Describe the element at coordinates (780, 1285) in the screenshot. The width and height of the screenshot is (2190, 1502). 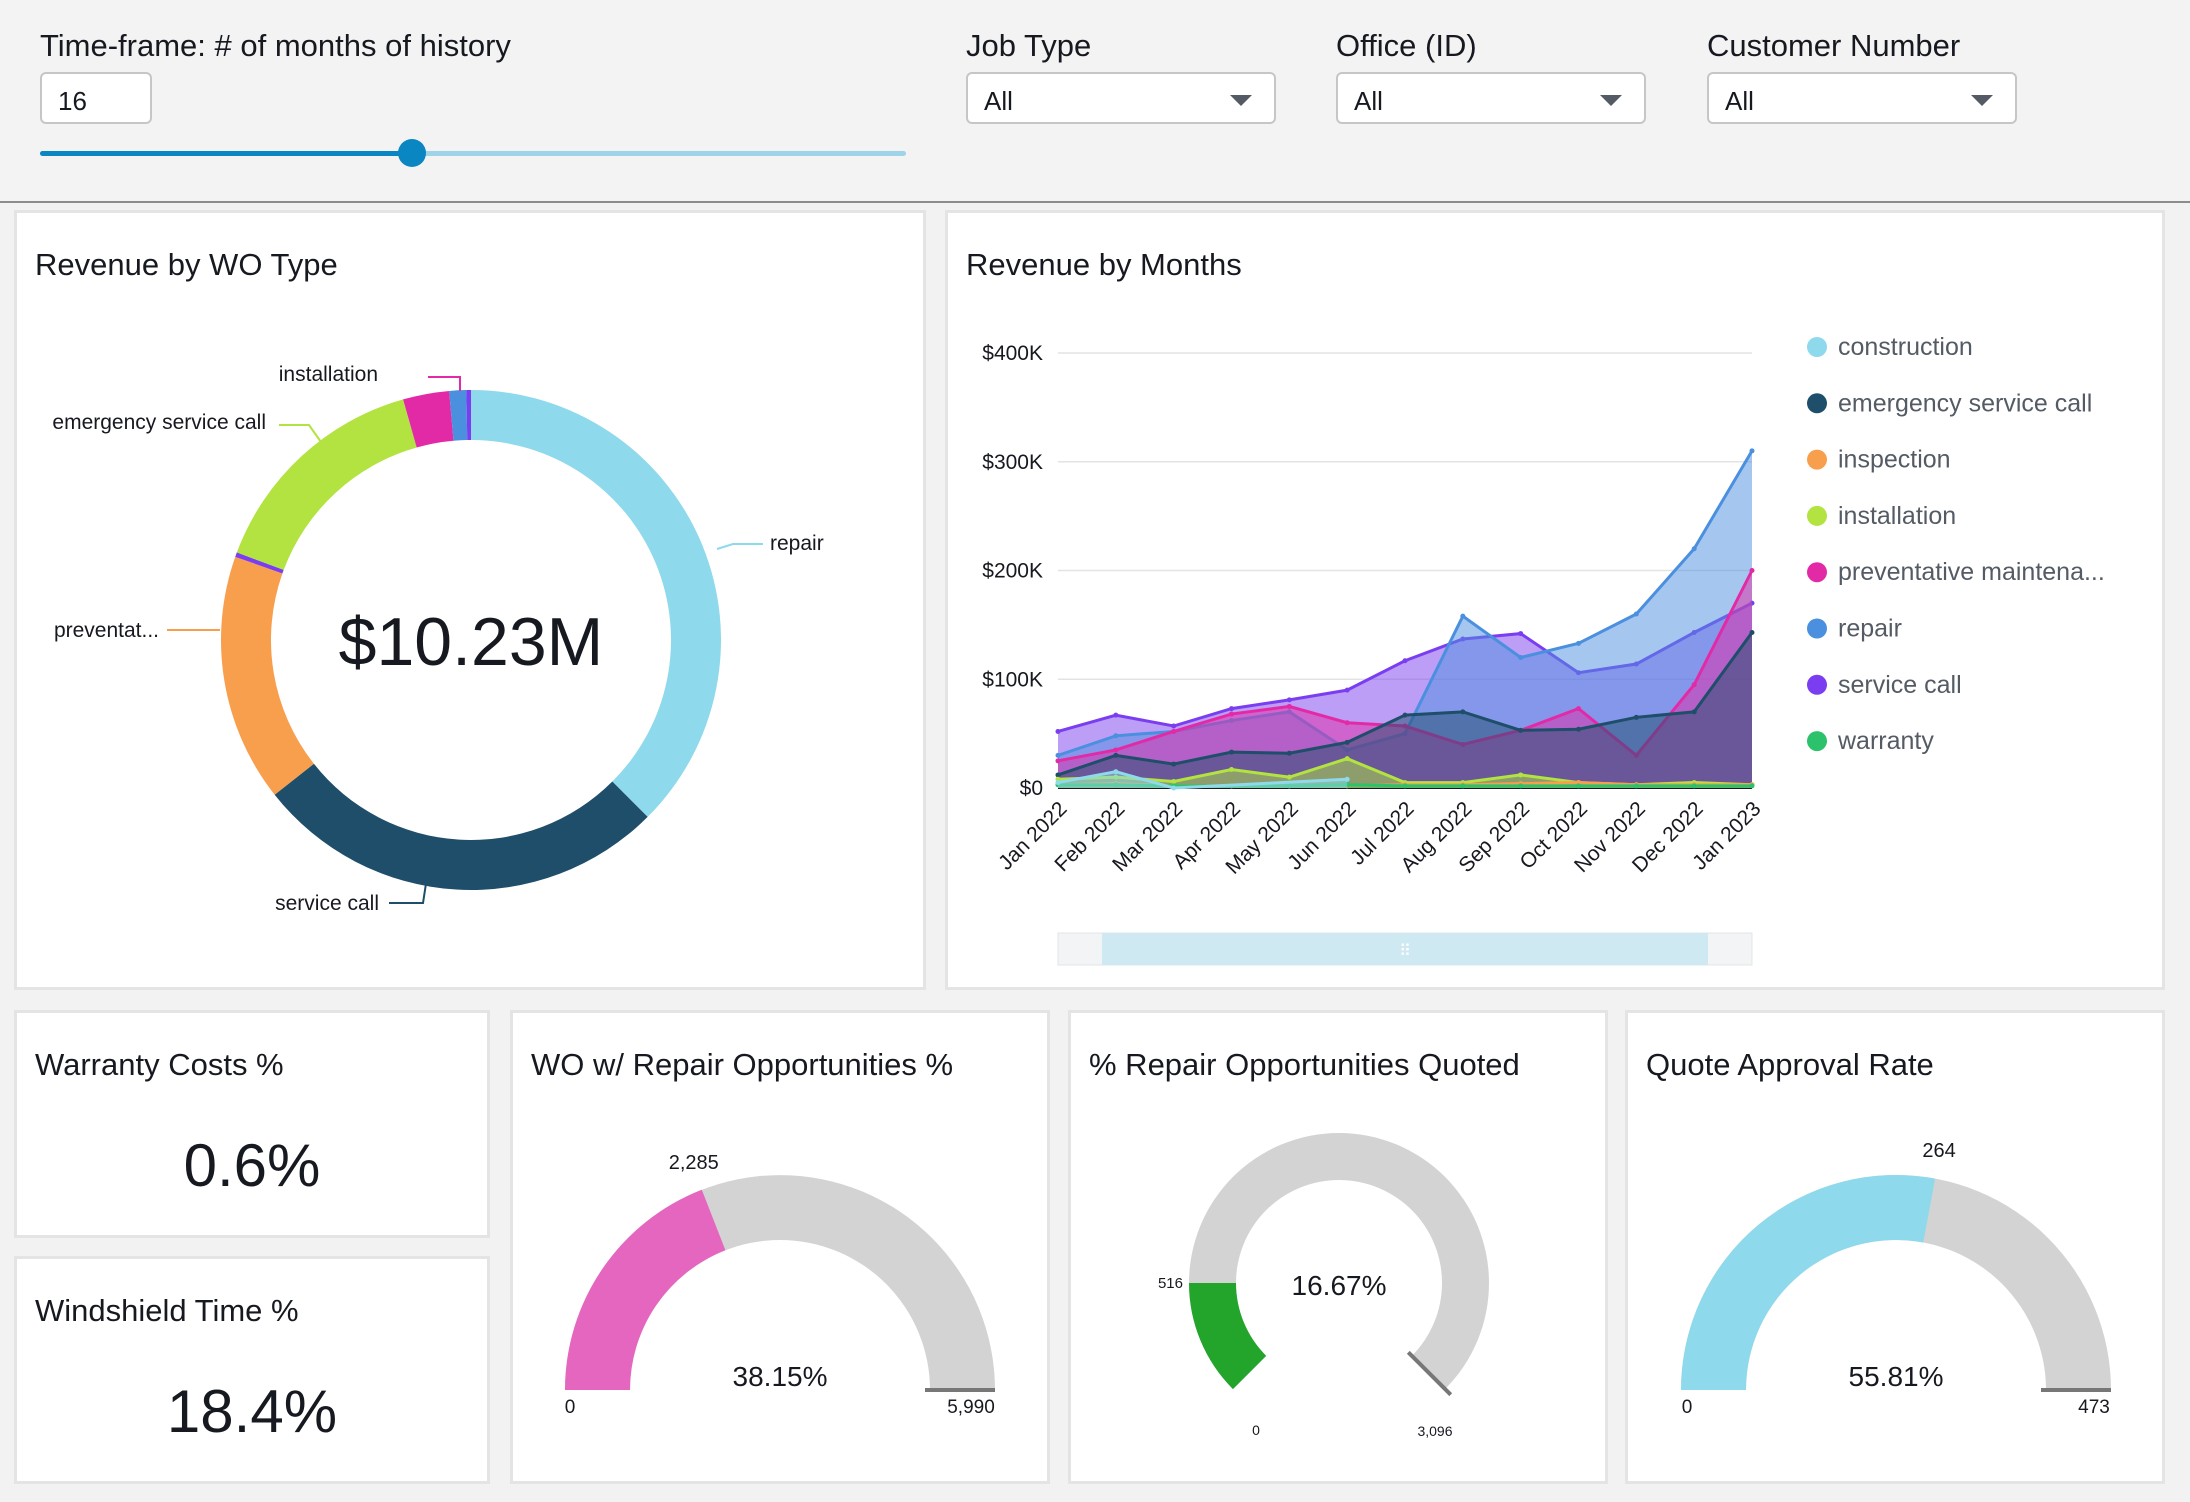
I see `gauge-wo: 2,285 38.15% 0 5,990` at that location.